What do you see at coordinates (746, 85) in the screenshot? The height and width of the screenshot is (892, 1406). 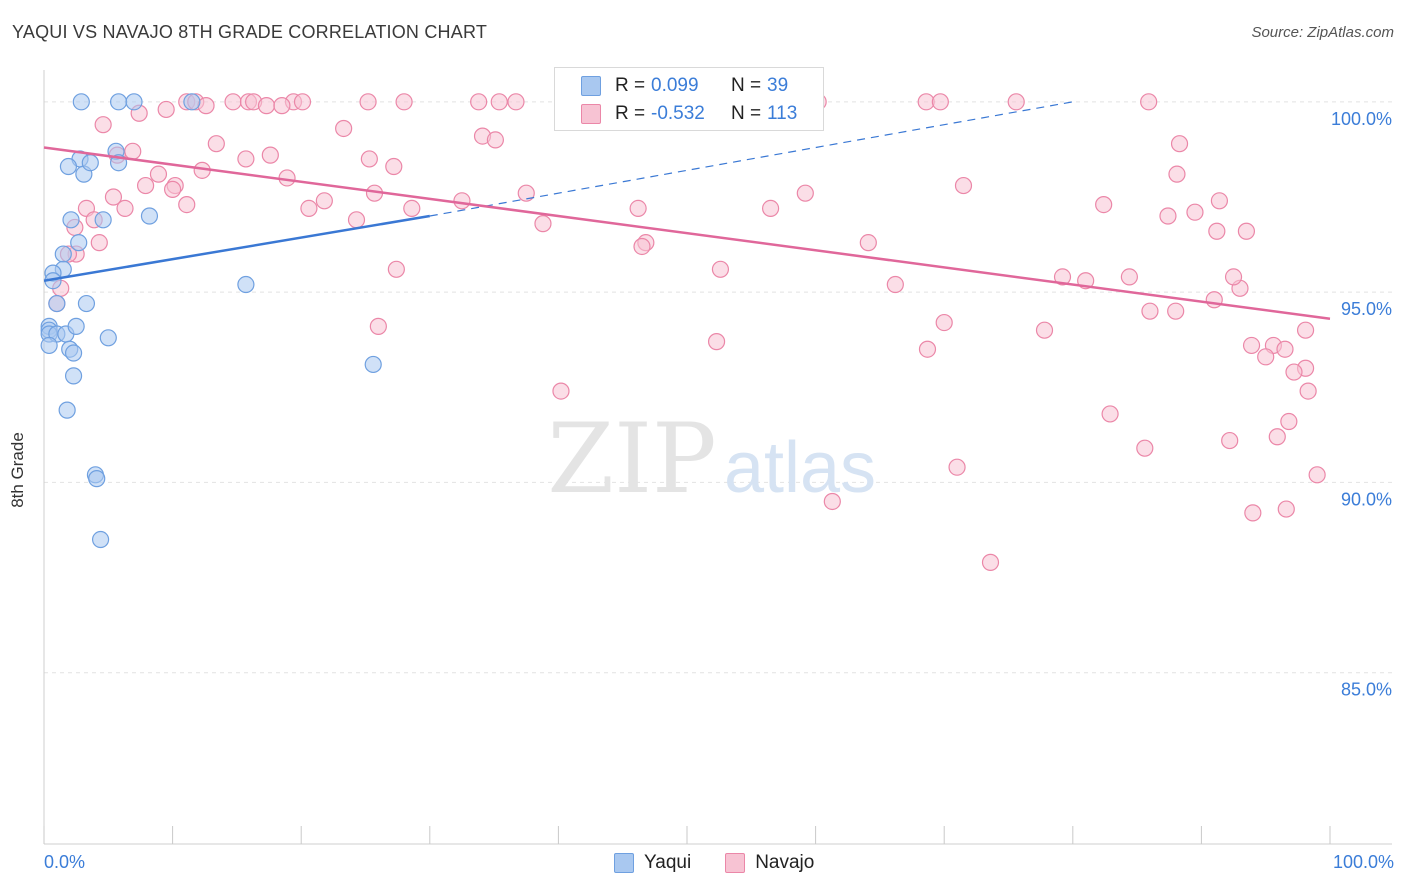 I see `yaqui-n-label: N =` at bounding box center [746, 85].